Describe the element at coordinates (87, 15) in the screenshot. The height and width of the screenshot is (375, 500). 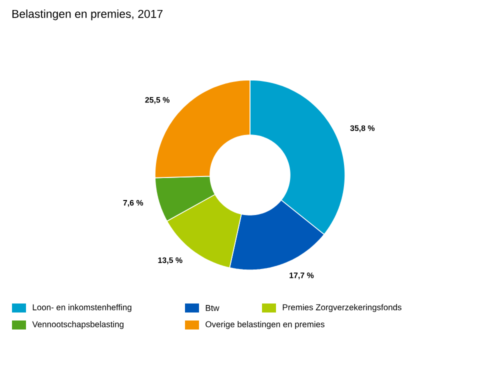
I see `chart-title: Belastingen en premies, 2017` at that location.